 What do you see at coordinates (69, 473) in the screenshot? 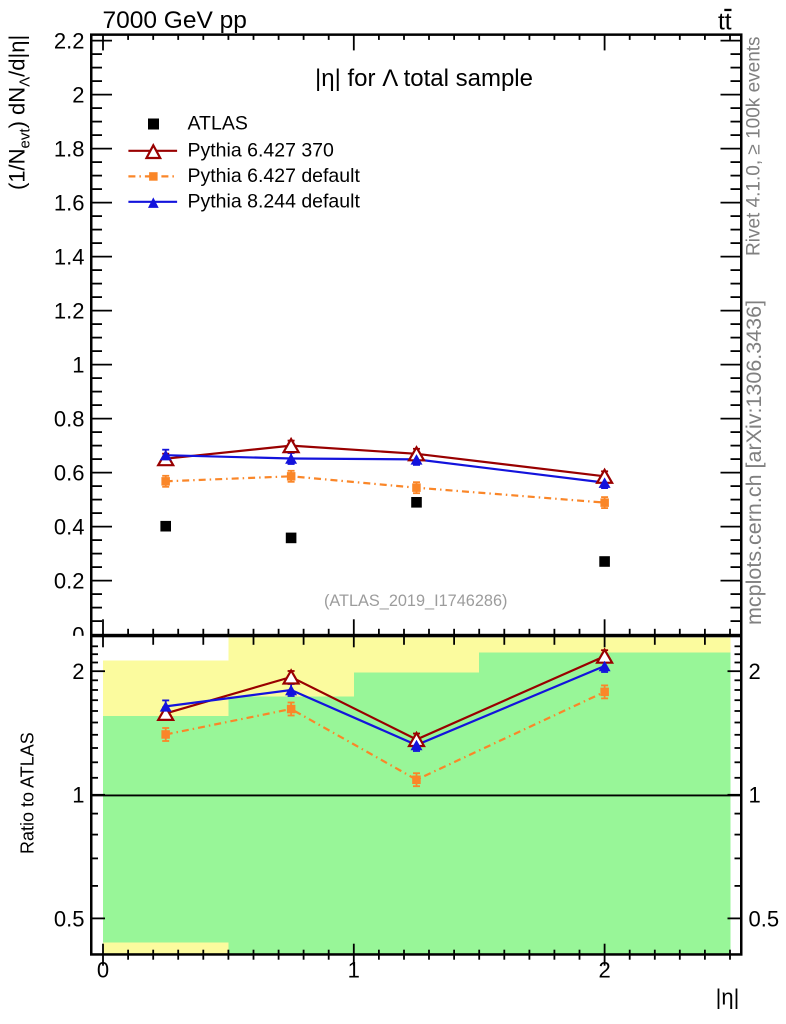
I see `svg-text: 0.6` at bounding box center [69, 473].